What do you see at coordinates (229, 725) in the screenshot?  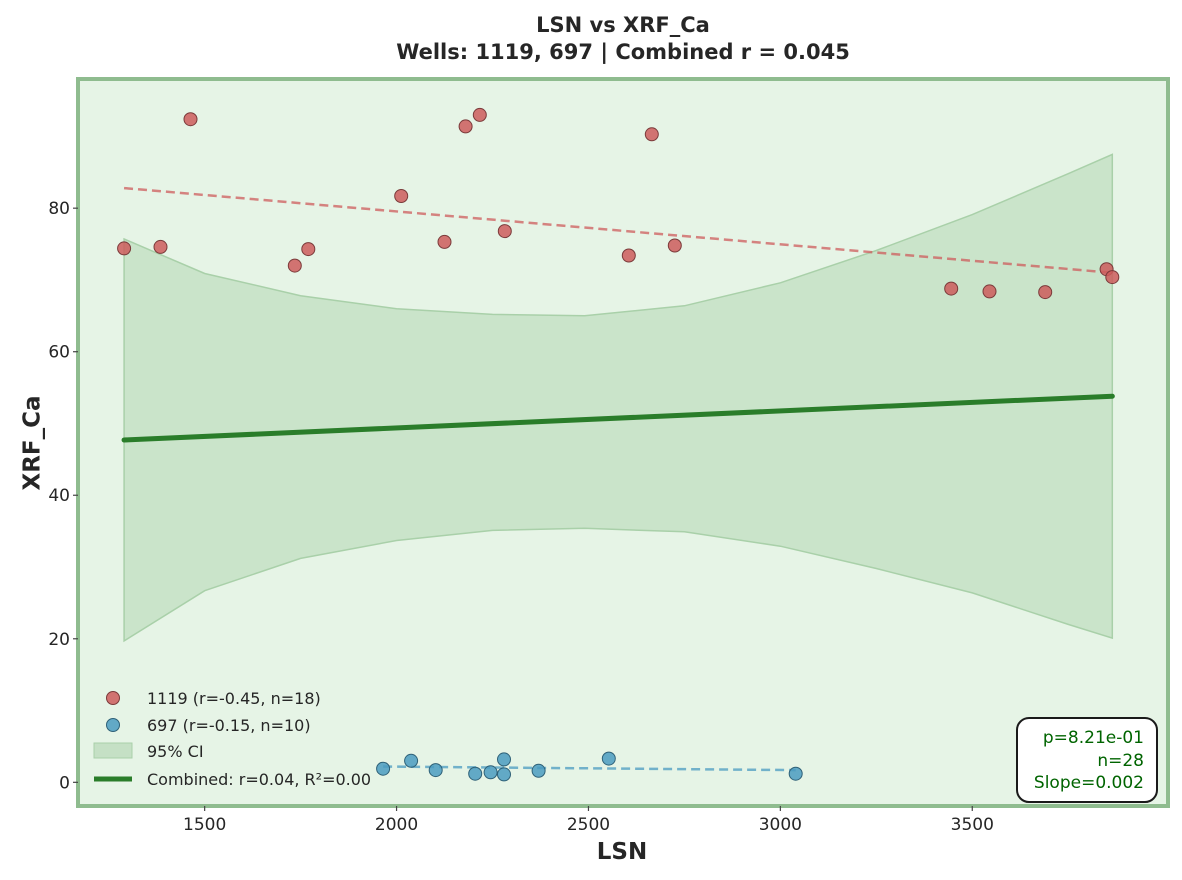 I see `legend-label-697: 697 (r=-0.15, n=10)` at bounding box center [229, 725].